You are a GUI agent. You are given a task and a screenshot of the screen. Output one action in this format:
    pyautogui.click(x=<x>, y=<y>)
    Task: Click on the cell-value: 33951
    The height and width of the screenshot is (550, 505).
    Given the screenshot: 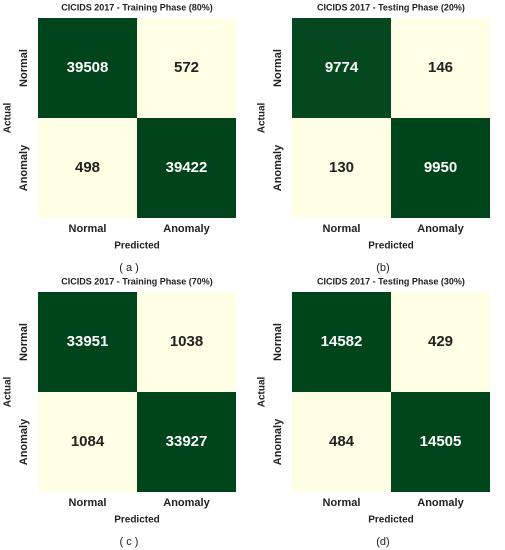 What is the action you would take?
    pyautogui.click(x=88, y=341)
    